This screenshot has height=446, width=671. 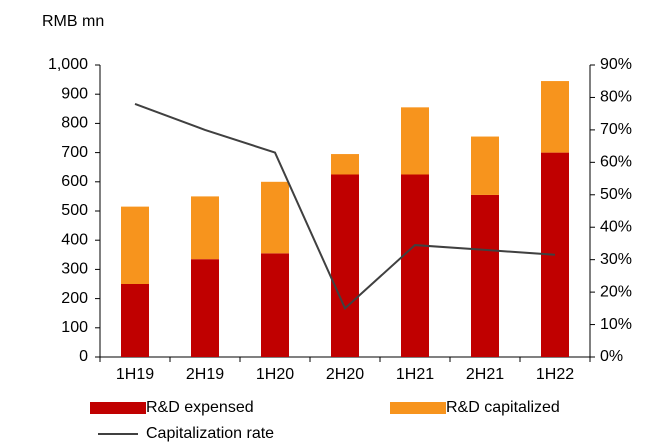 What do you see at coordinates (611, 356) in the screenshot?
I see `y2-tick-label: 0%` at bounding box center [611, 356].